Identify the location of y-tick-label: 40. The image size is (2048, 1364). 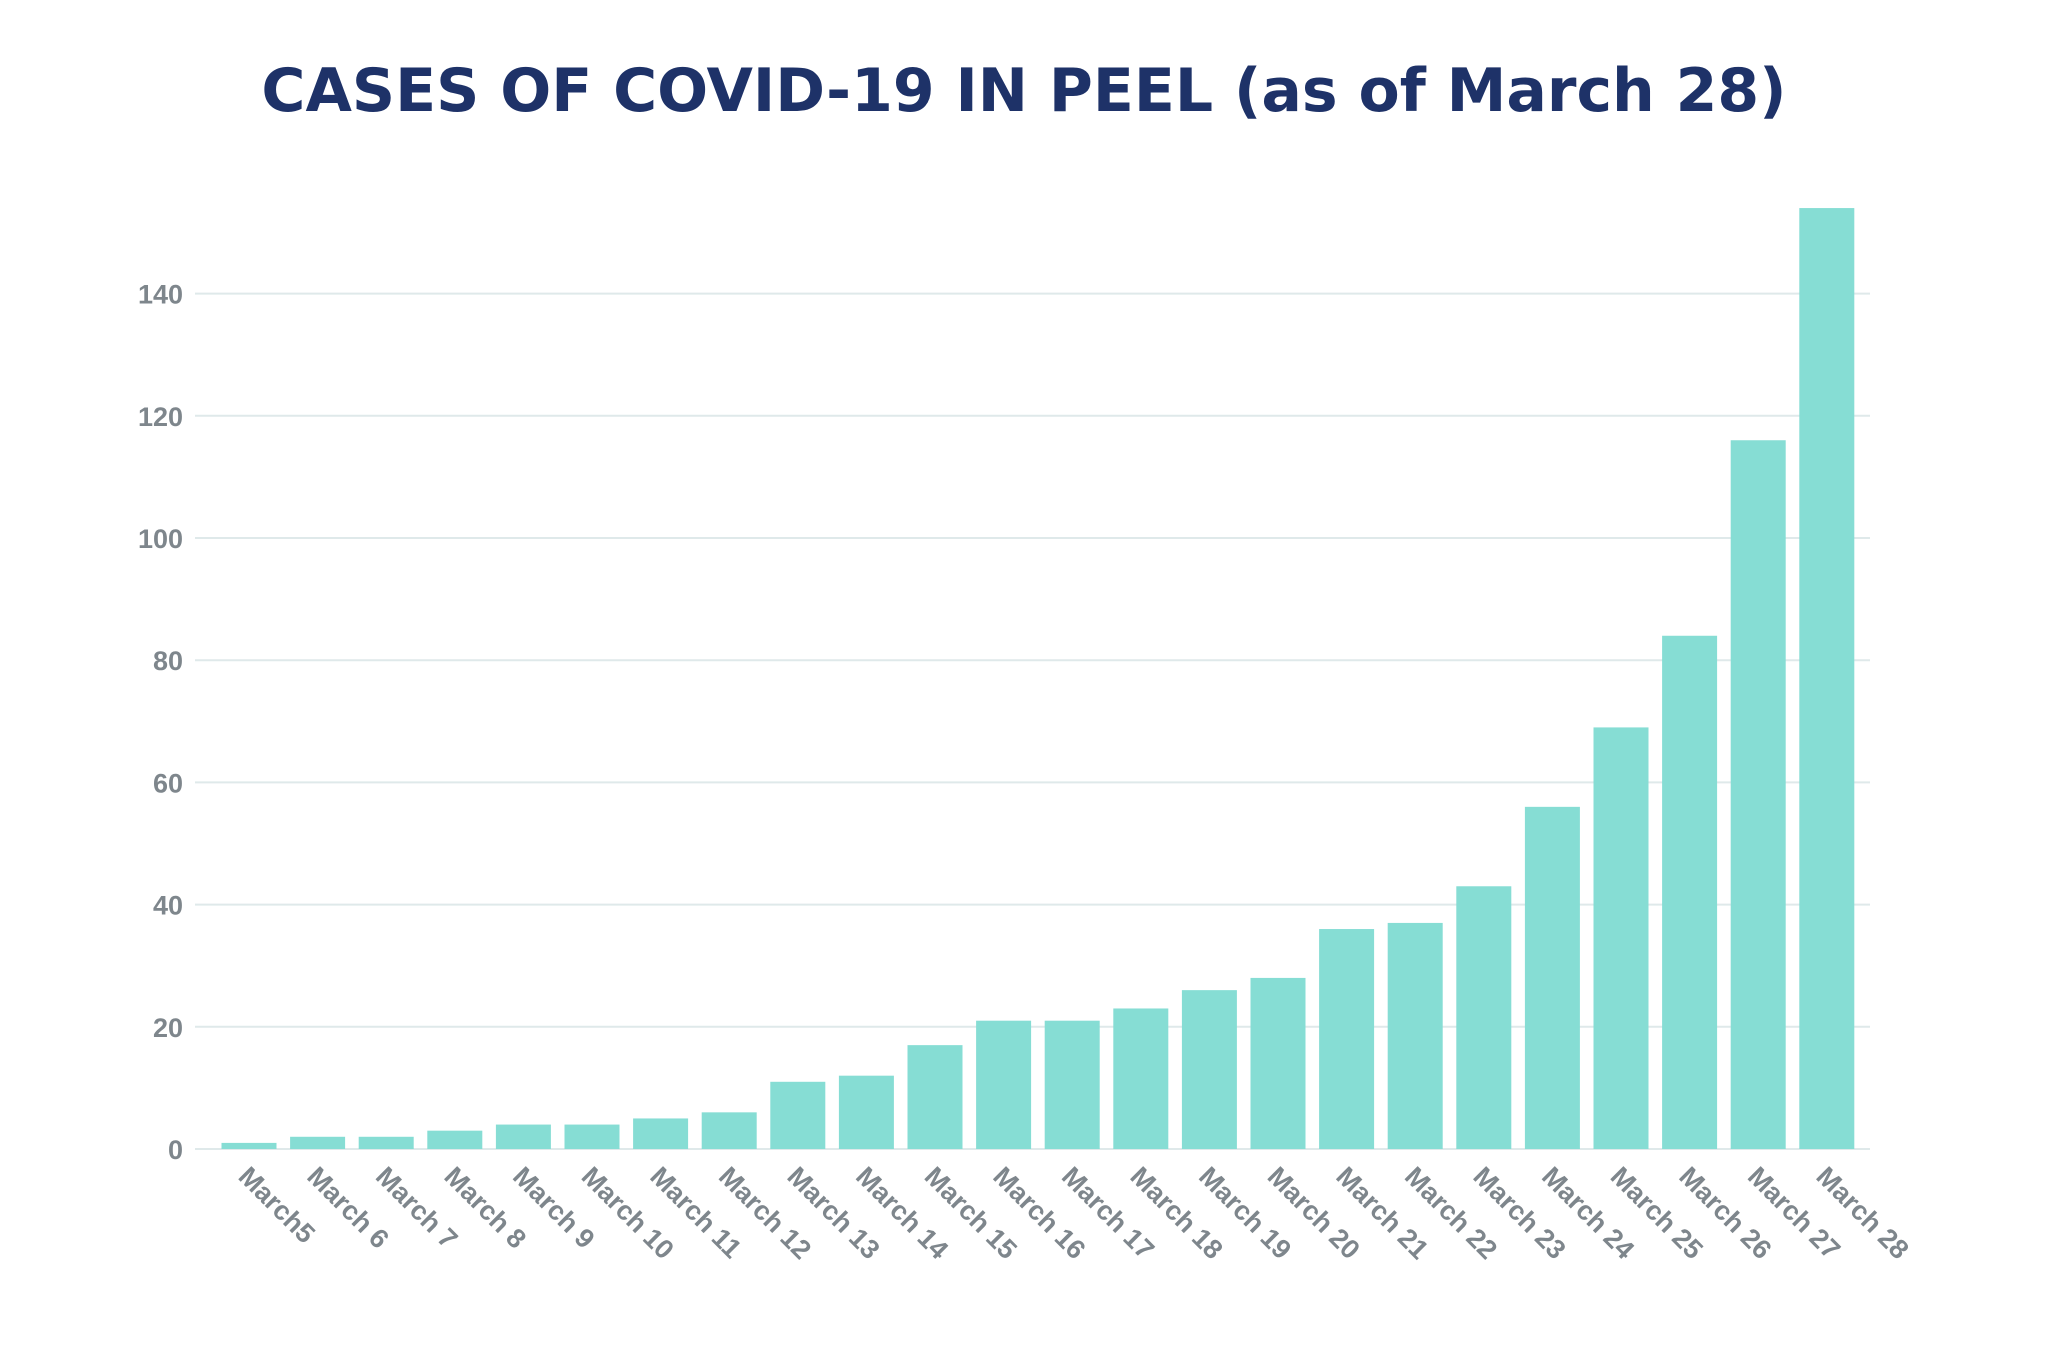
(168, 906).